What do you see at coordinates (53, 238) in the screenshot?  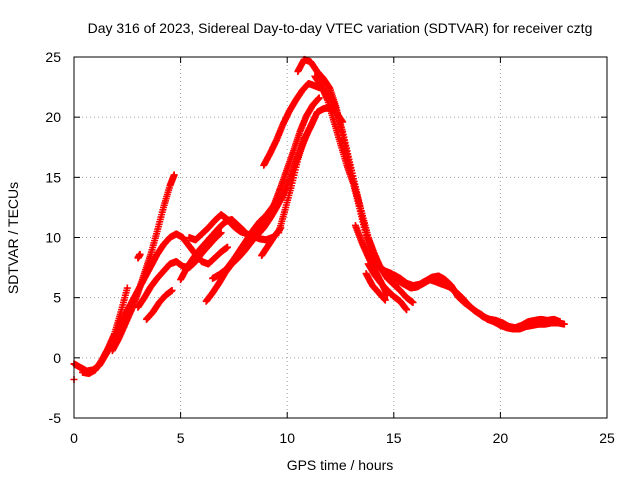 I see `y-tick-label: 10` at bounding box center [53, 238].